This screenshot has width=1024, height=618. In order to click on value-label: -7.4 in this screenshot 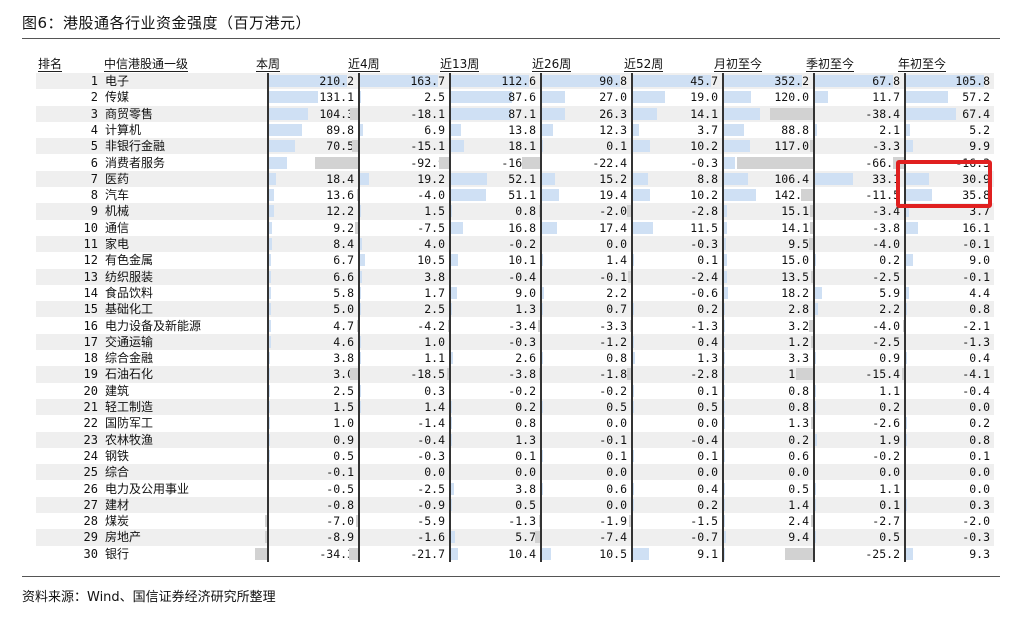, I will do `click(613, 537)`.